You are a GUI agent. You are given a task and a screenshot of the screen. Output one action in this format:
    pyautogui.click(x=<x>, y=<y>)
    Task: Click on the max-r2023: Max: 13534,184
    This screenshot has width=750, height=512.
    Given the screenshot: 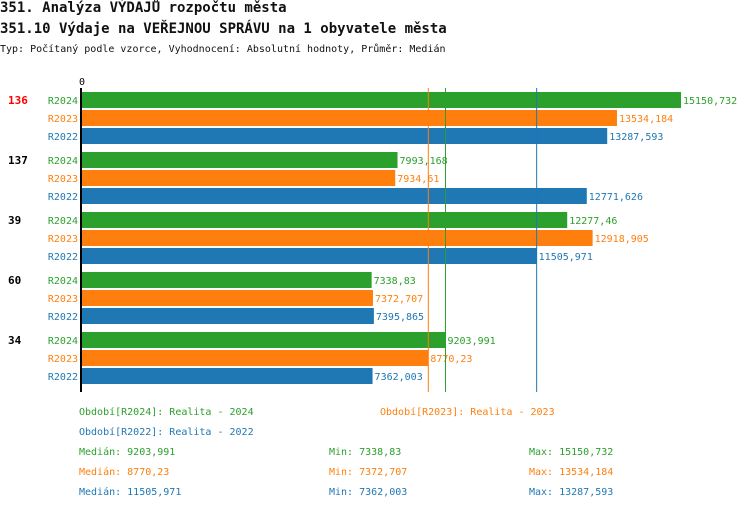 What is the action you would take?
    pyautogui.click(x=571, y=472)
    